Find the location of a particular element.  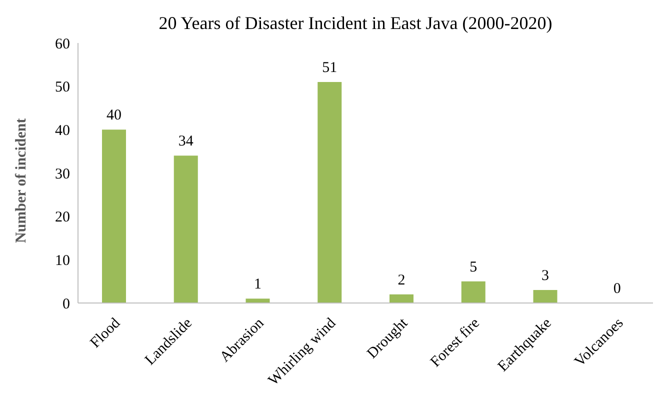

data-label: 34 is located at coordinates (186, 142).